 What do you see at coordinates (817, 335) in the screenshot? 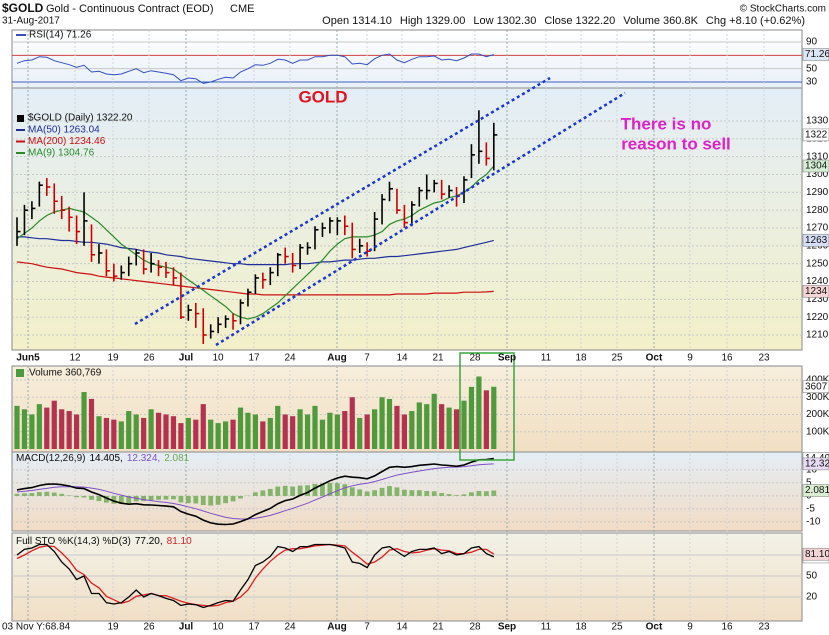
I see `y-tick-label: 1210` at bounding box center [817, 335].